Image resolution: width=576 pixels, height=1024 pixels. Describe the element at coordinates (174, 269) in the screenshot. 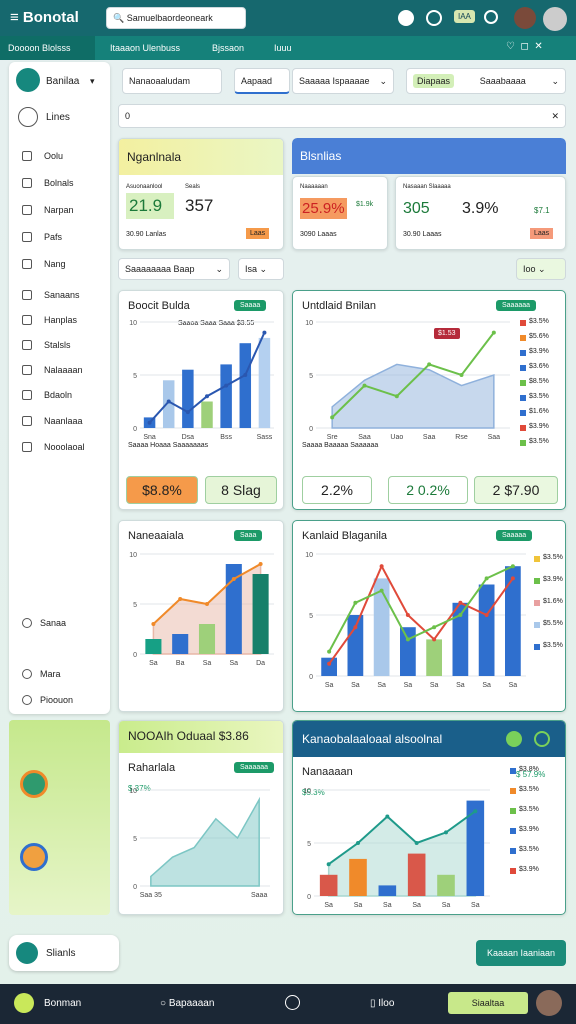

I see `select: Saaaaaaaa Baap ⌄` at that location.